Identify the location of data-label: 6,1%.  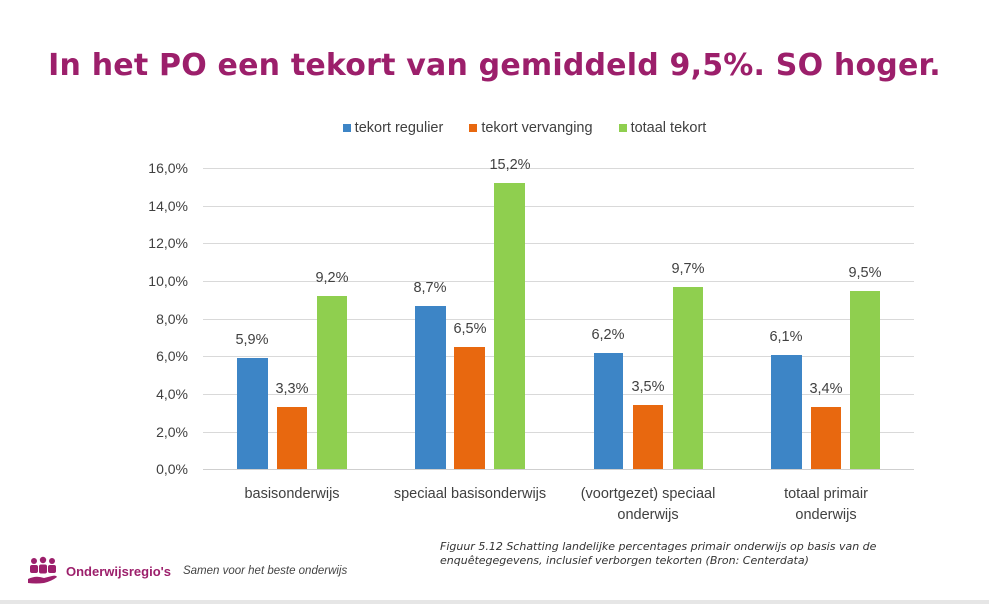
(786, 337).